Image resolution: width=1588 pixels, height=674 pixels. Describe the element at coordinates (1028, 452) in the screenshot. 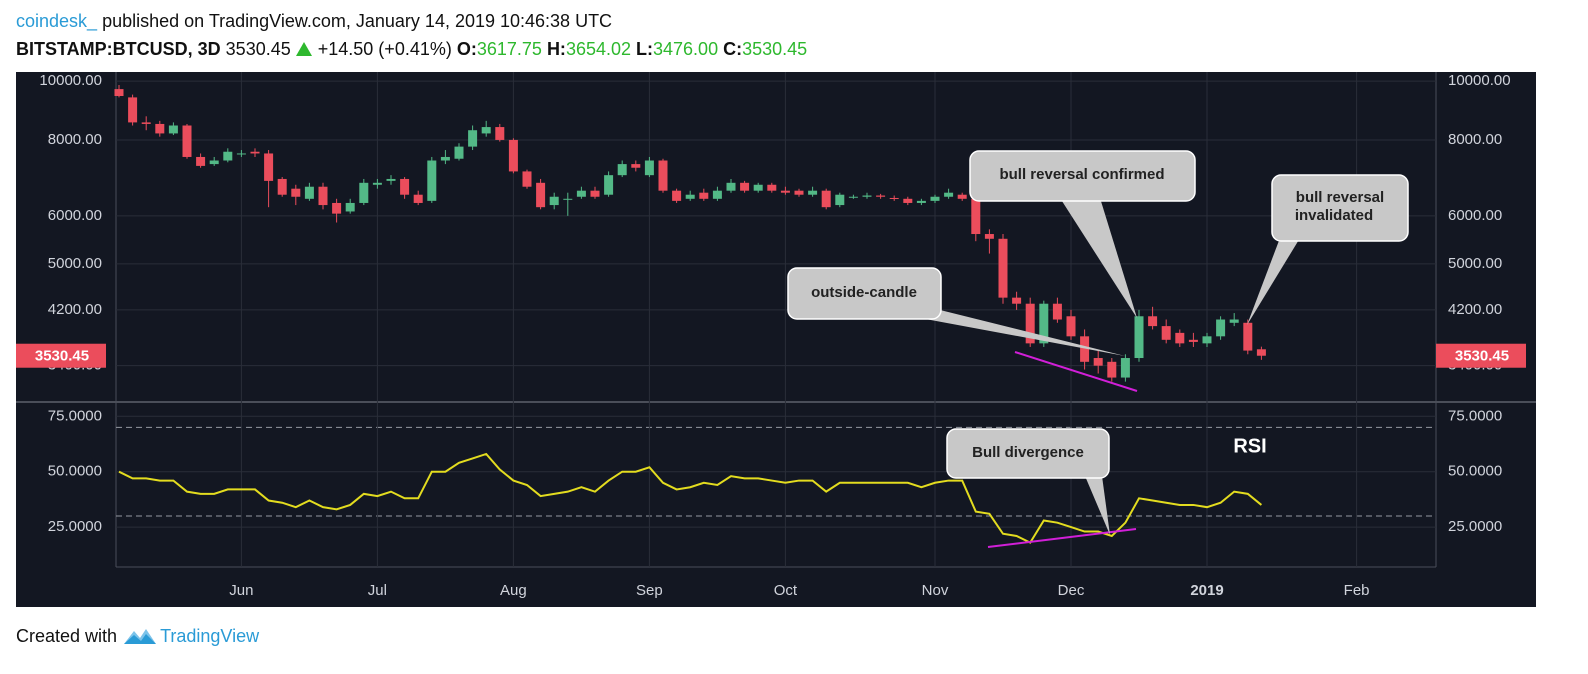

I see `annotation: Bull divergence` at that location.